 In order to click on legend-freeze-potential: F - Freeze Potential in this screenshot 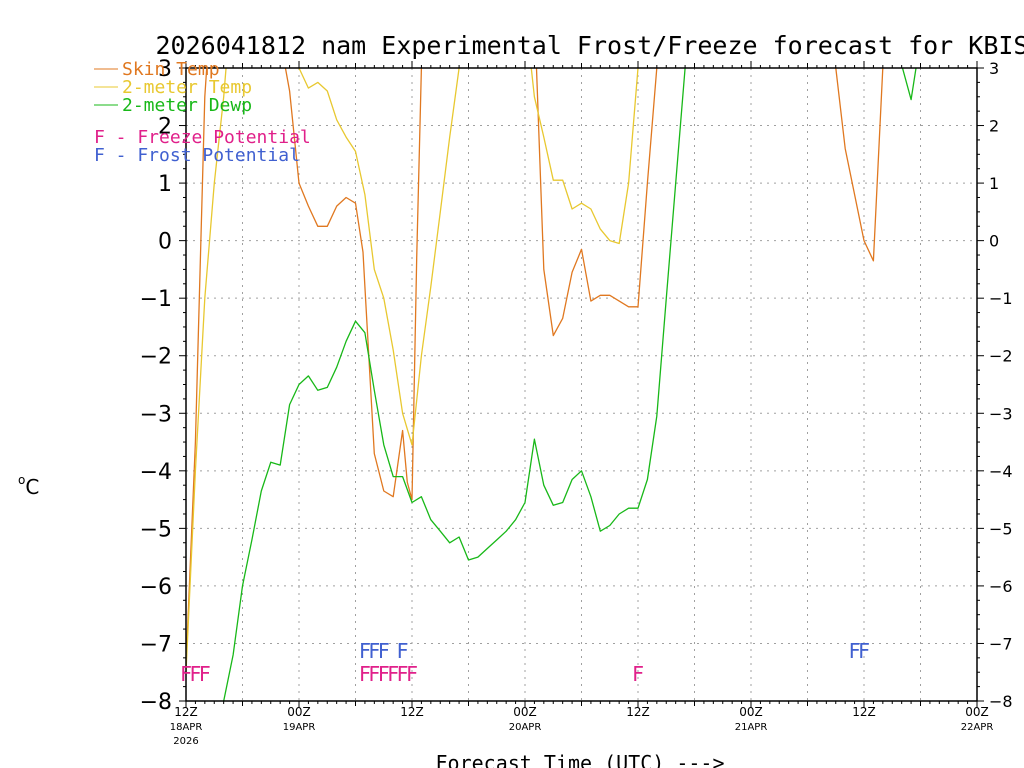, I will do `click(202, 137)`.